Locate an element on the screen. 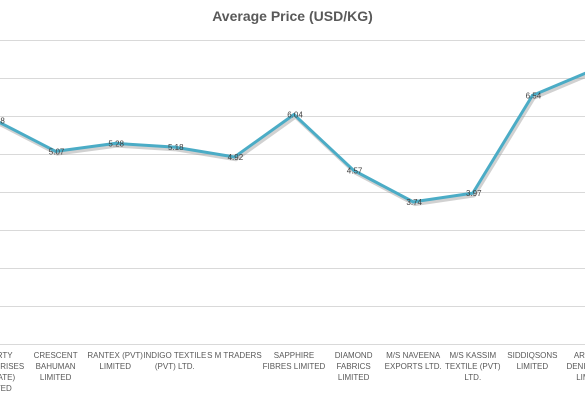 This screenshot has height=400, width=585. data-label: 4.57 is located at coordinates (355, 170).